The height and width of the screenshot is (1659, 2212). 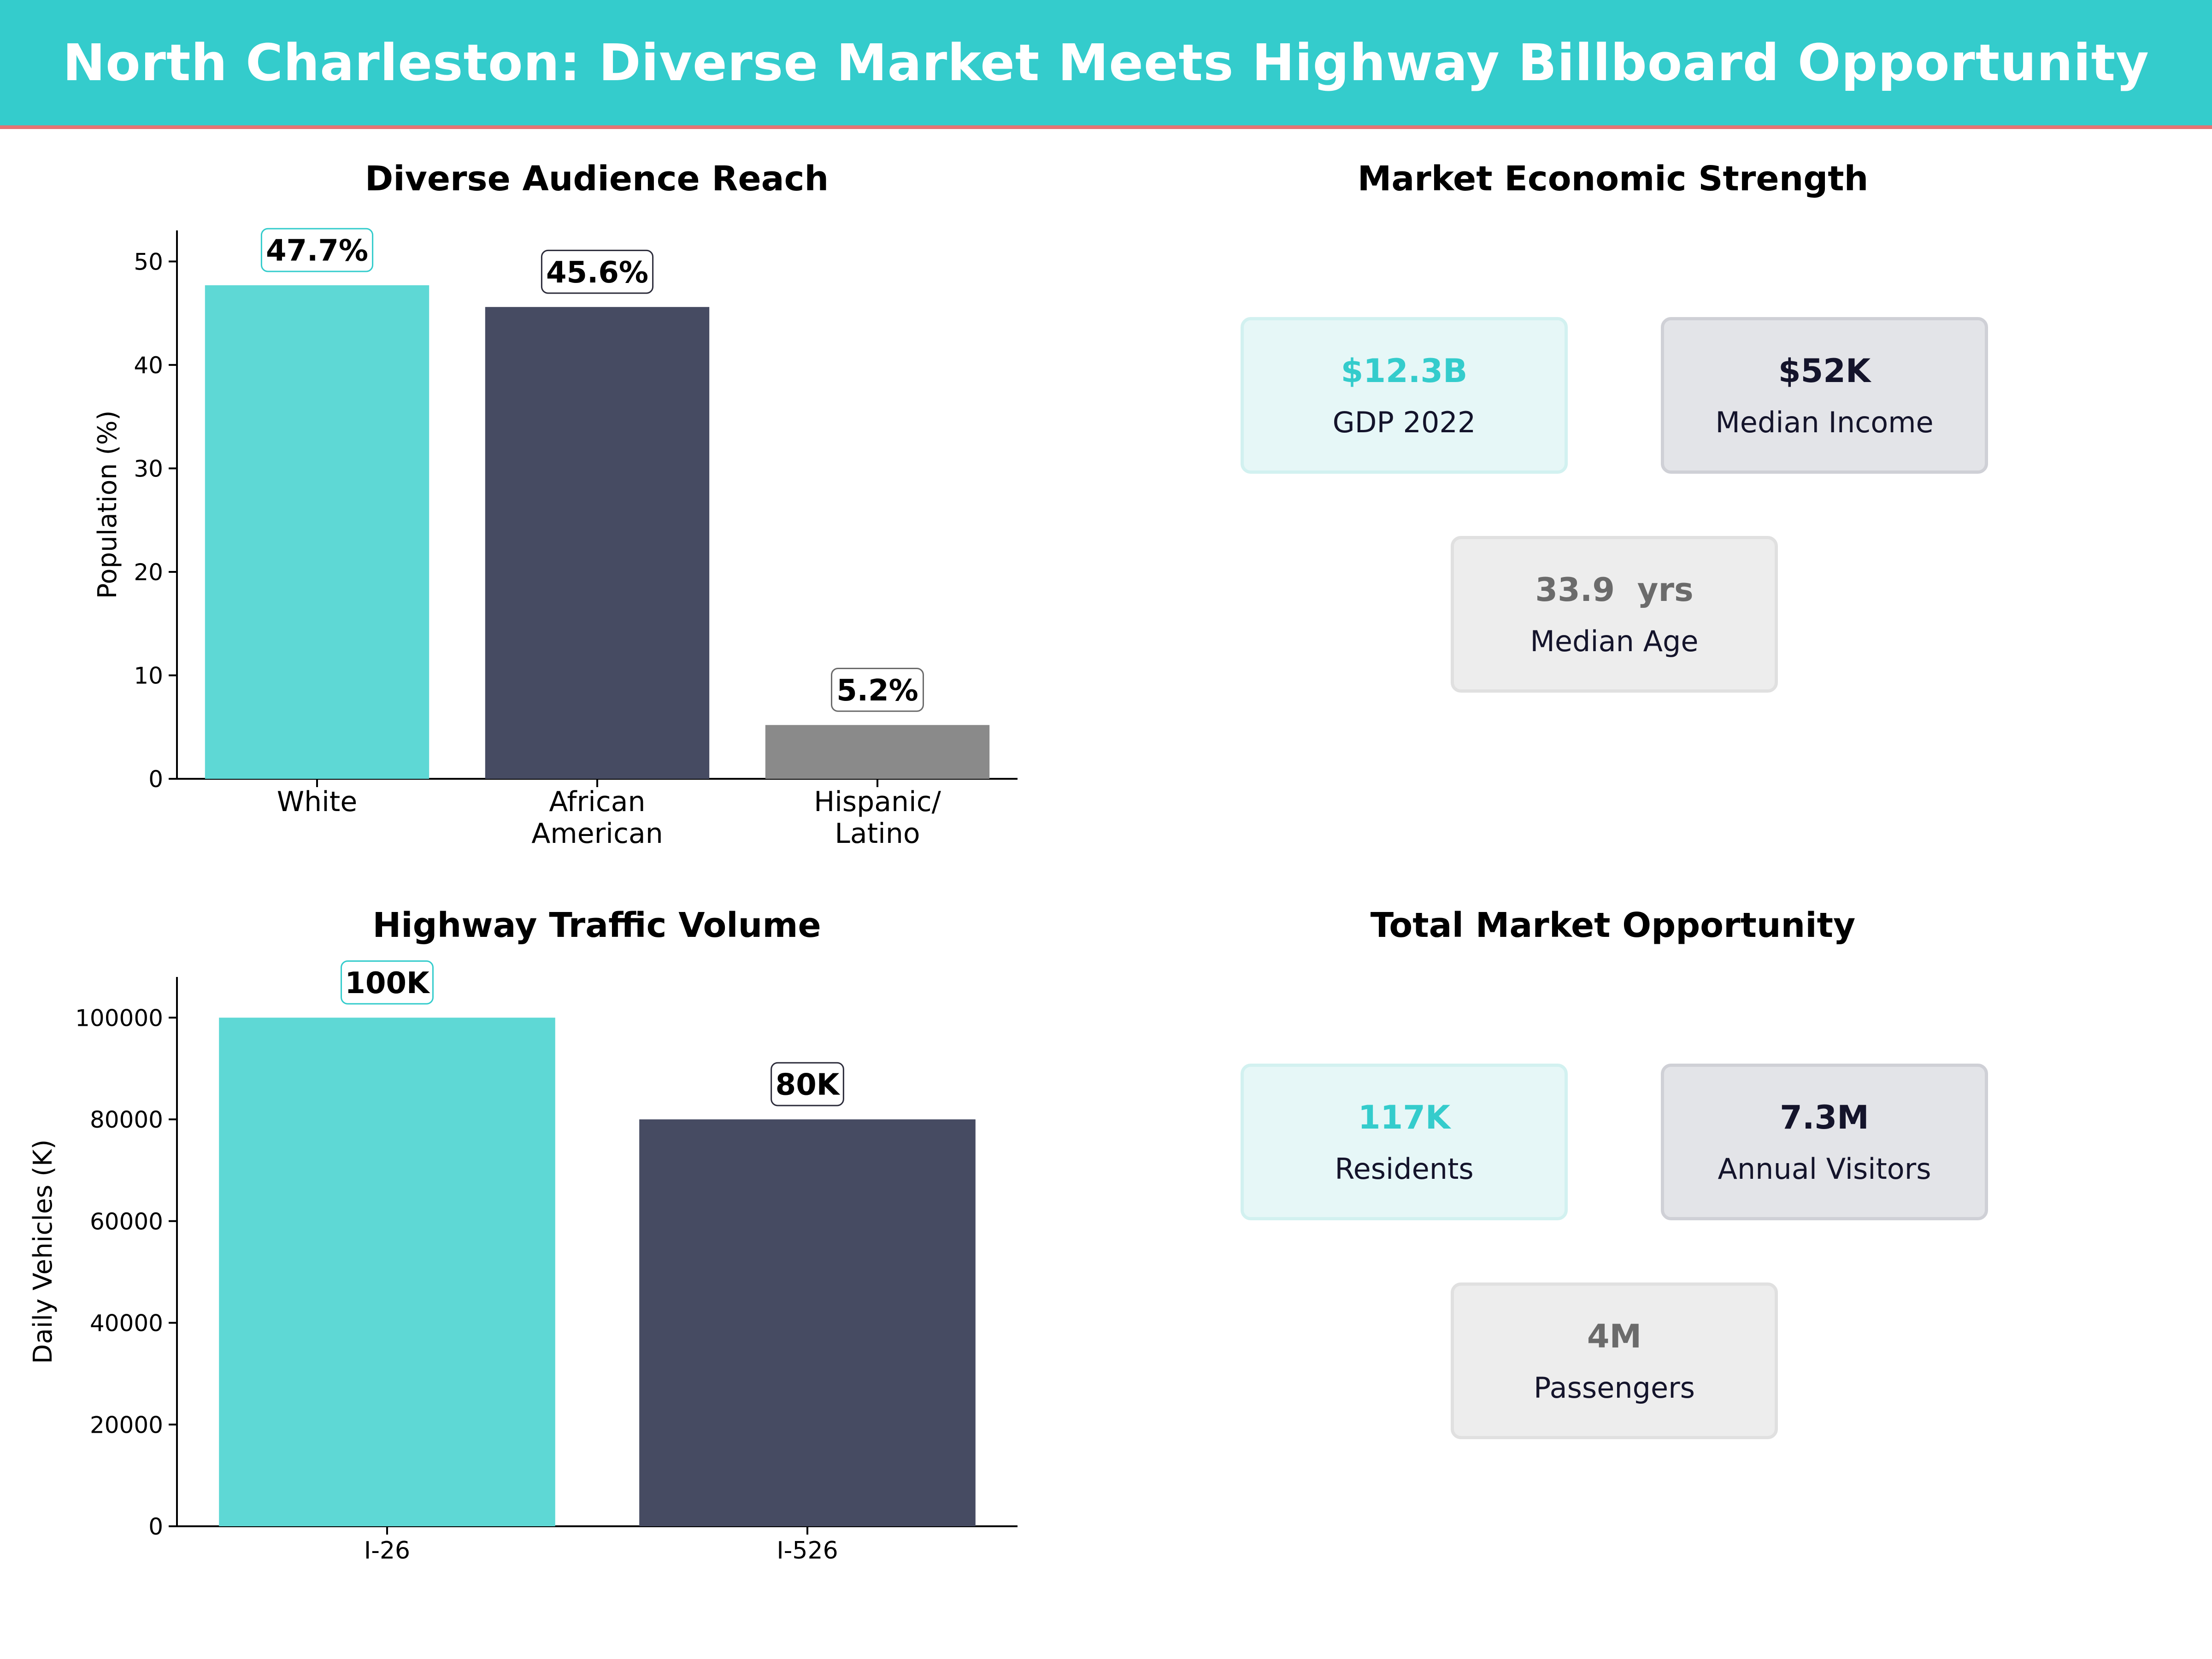 What do you see at coordinates (597, 179) in the screenshot?
I see `chart-title-audience: Diverse Audience Reach` at bounding box center [597, 179].